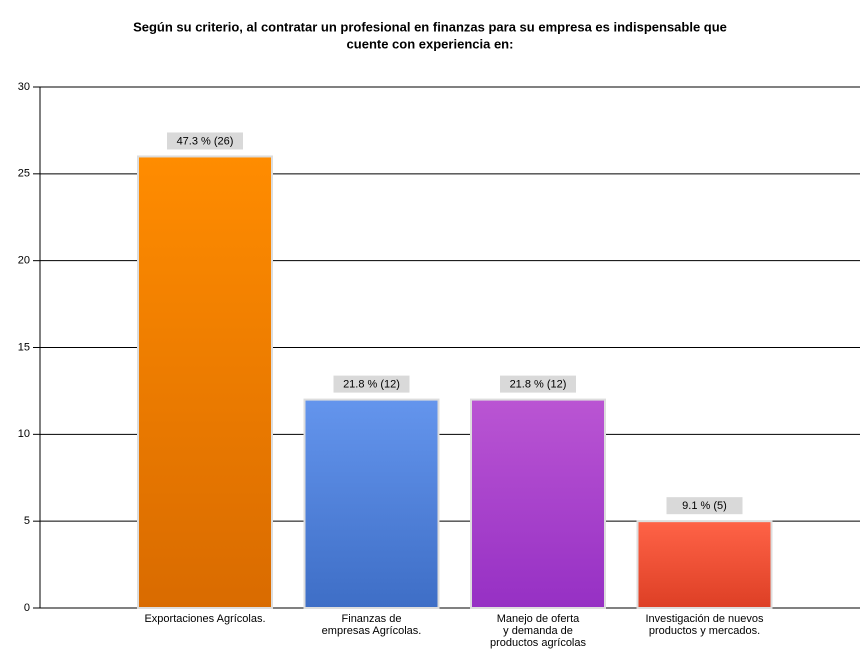 The height and width of the screenshot is (662, 860). I want to click on y-tick-label: 30, so click(24, 87).